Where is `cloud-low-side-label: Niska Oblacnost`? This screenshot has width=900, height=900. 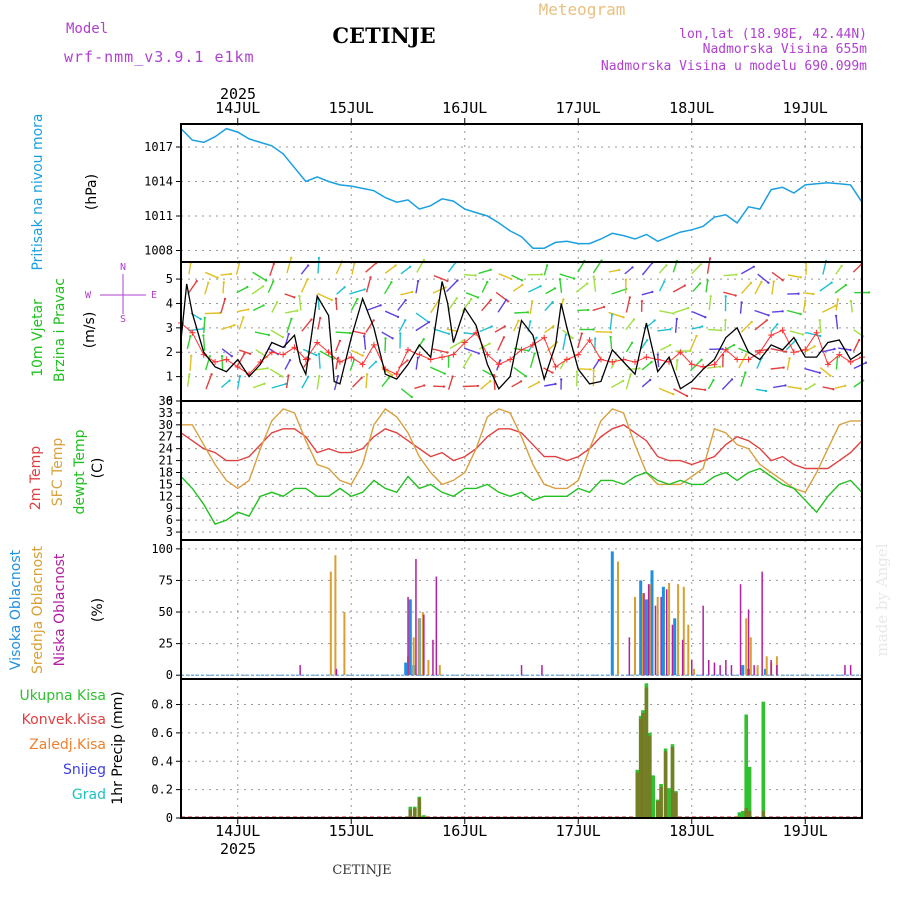
cloud-low-side-label: Niska Oblacnost is located at coordinates (60, 609).